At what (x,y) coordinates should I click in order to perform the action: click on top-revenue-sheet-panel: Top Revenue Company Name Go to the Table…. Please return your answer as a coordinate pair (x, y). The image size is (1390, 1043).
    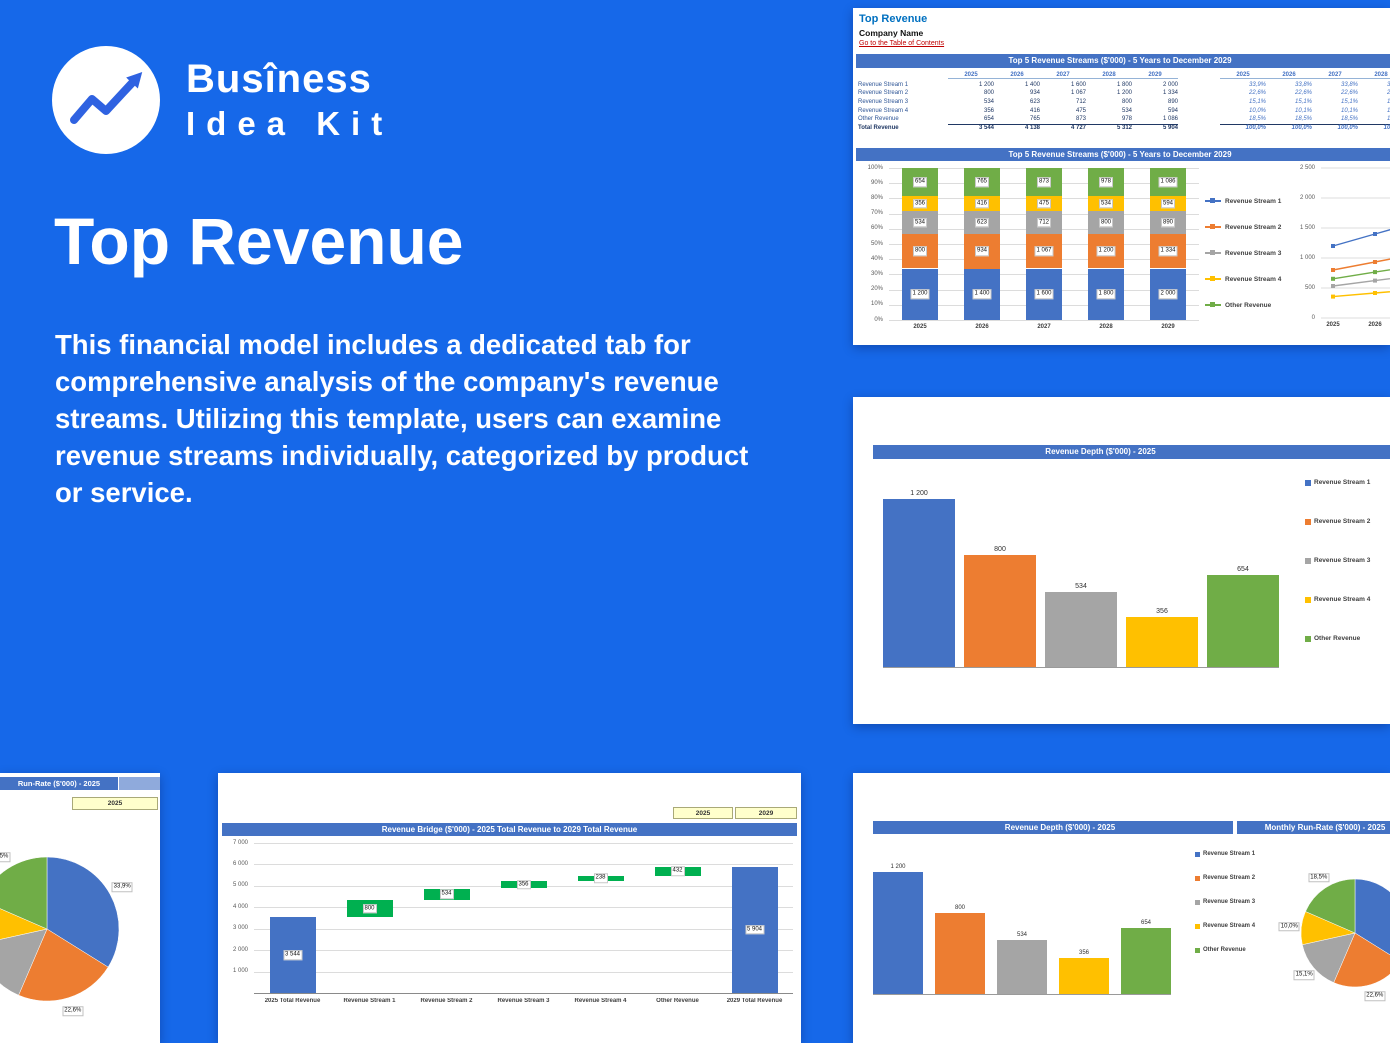
    Looking at the image, I should click on (1121, 176).